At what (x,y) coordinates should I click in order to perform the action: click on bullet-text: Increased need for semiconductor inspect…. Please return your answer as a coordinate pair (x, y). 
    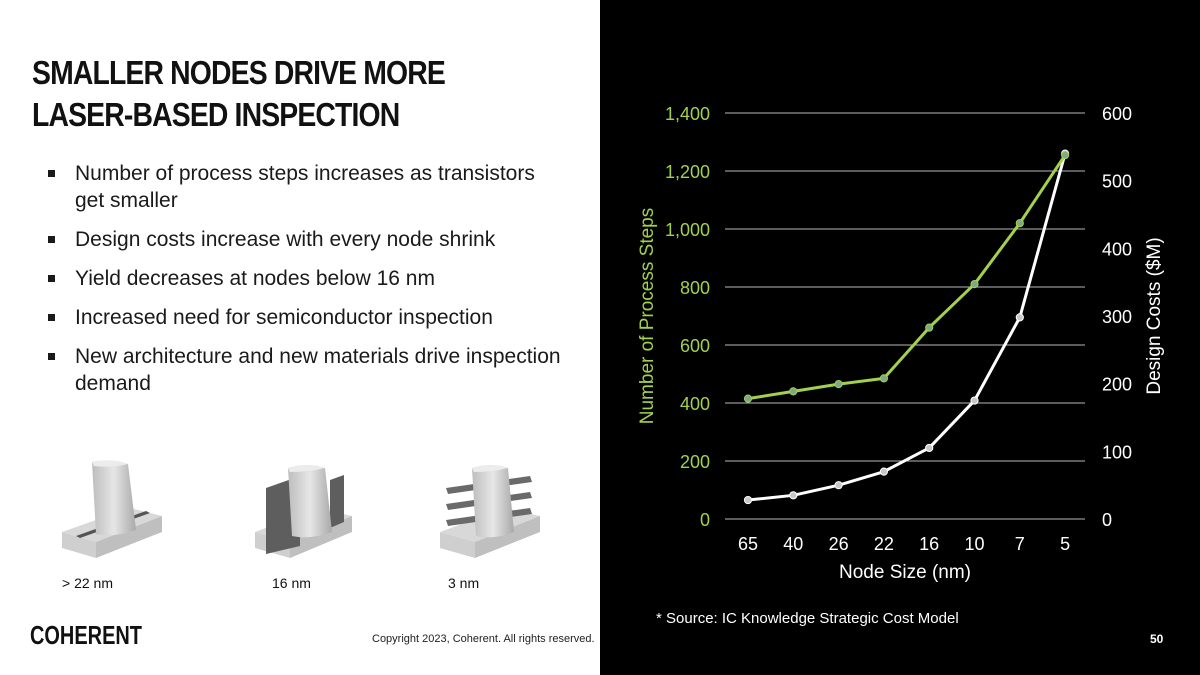
    Looking at the image, I should click on (284, 317).